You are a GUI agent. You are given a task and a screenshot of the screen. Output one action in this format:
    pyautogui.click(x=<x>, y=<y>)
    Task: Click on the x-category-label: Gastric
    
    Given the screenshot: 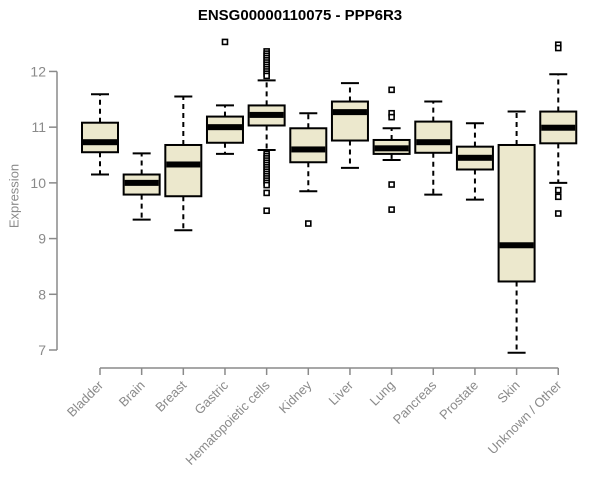 What is the action you would take?
    pyautogui.click(x=211, y=397)
    